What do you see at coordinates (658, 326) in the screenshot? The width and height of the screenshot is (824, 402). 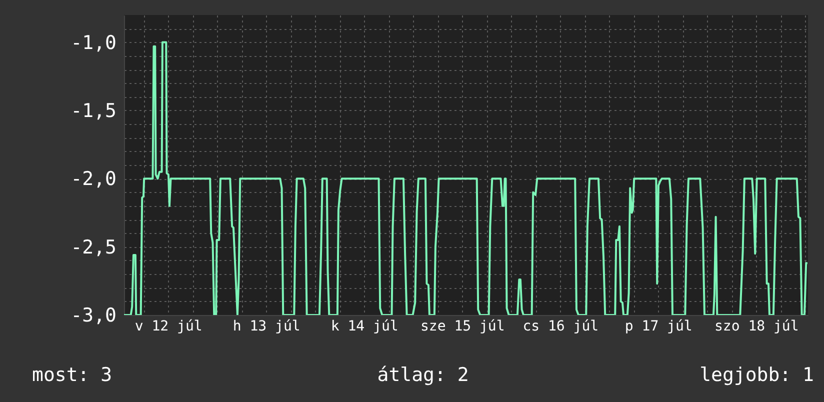 I see `x-tick-label: p 17 júl` at bounding box center [658, 326].